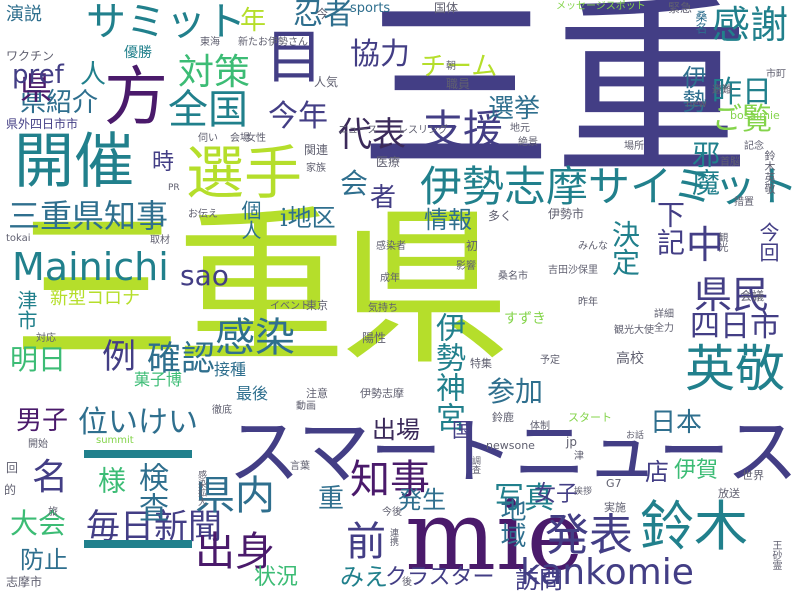 This screenshot has width=800, height=600. What do you see at coordinates (253, 21) in the screenshot?
I see `word-kotoshi2: 年` at bounding box center [253, 21].